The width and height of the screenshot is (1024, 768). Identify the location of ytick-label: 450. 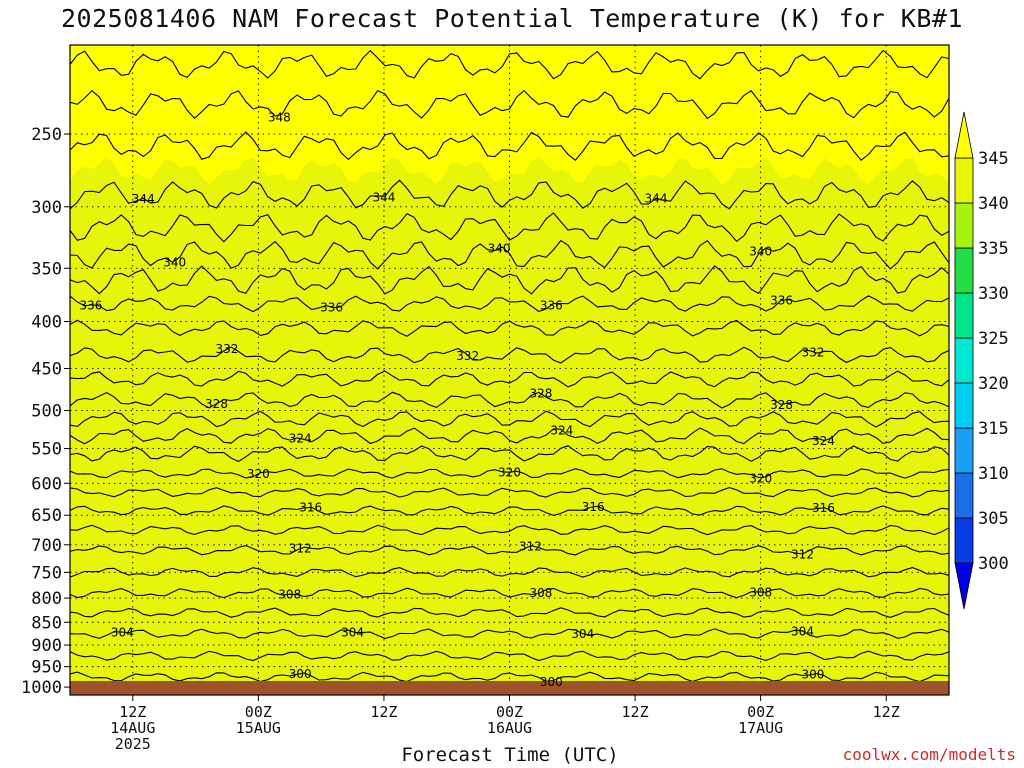
(46, 370).